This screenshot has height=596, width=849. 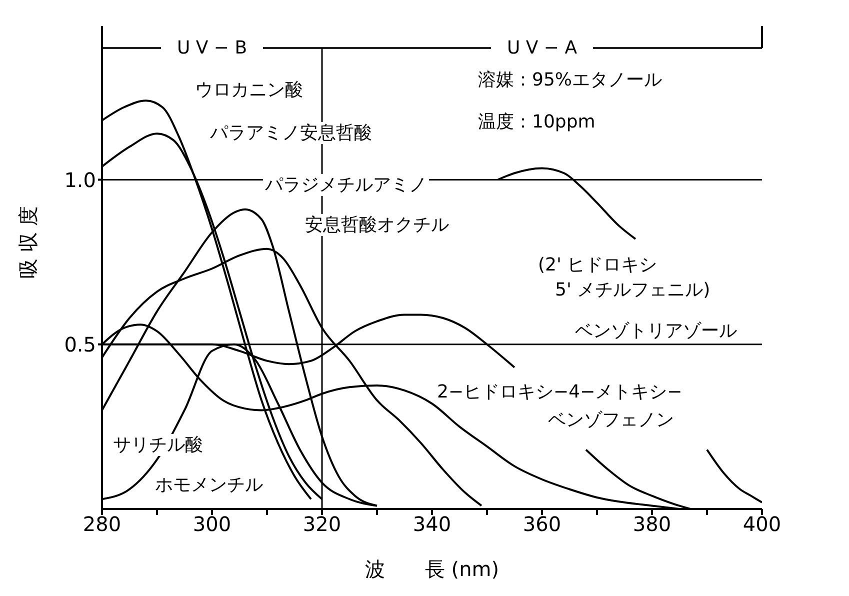 I want to click on y-axis-title: 吸 収 度, so click(x=28, y=242).